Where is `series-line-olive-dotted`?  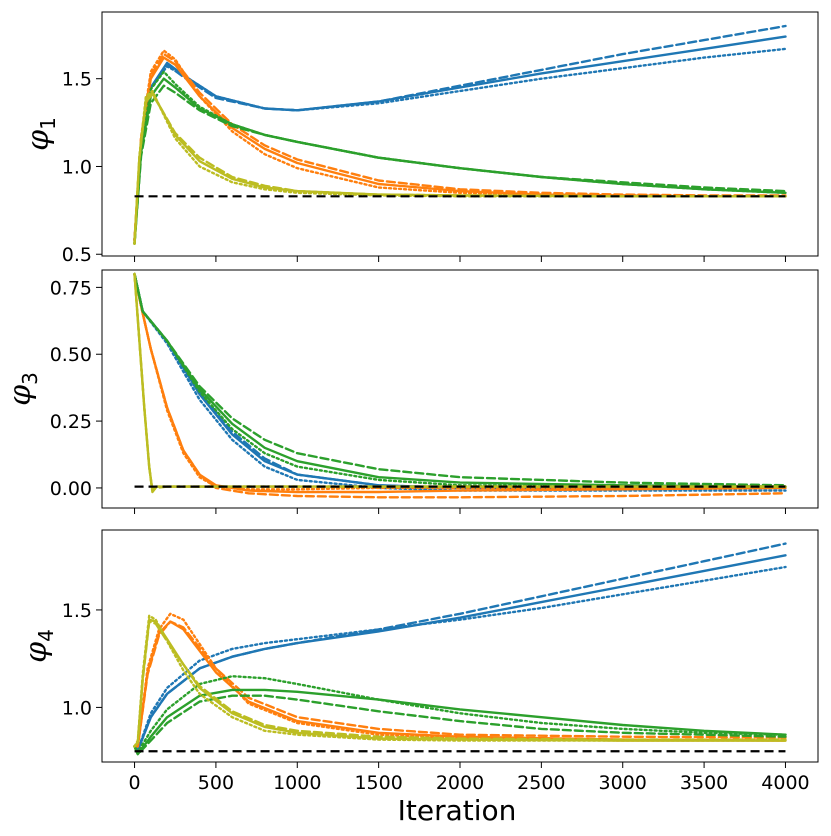
series-line-olive-dotted is located at coordinates (460, 681).